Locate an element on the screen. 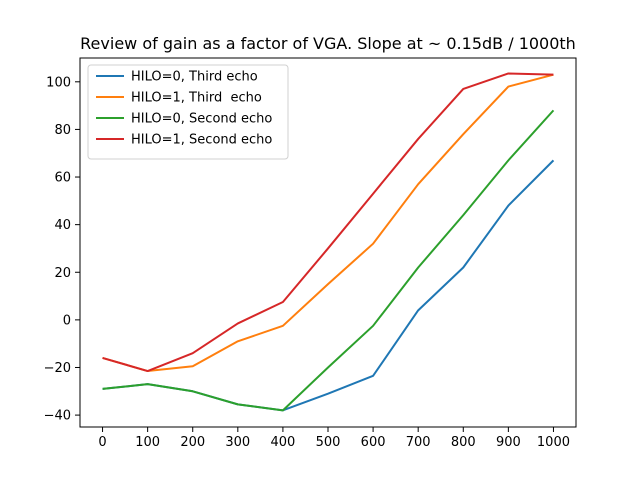  x-tick-label: 100 is located at coordinates (147, 442).